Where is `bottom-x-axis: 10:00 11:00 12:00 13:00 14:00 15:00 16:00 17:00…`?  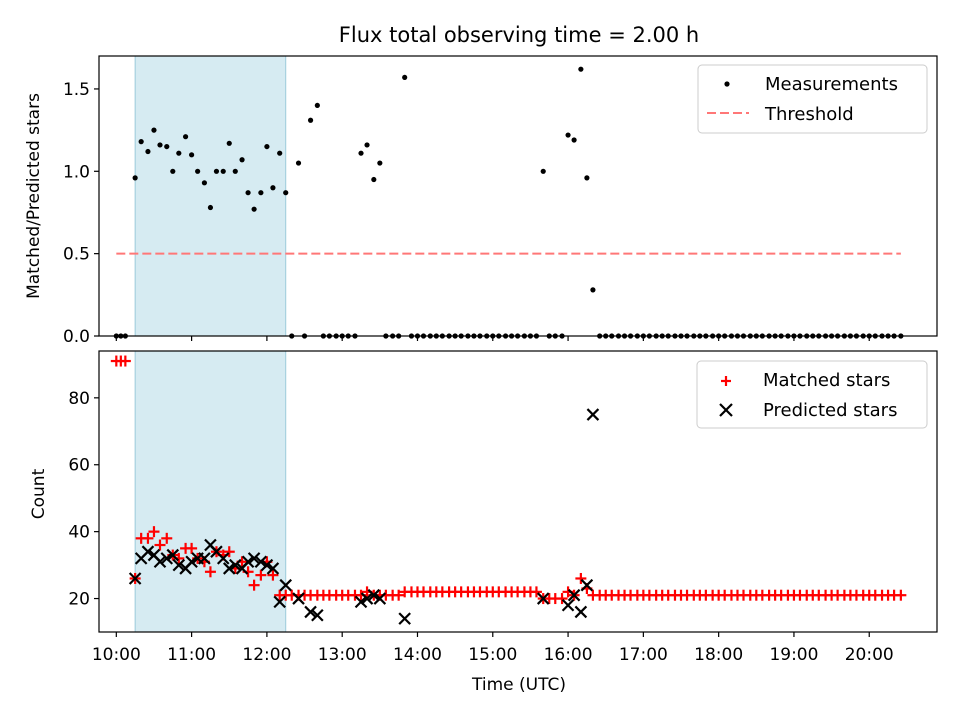
bottom-x-axis: 10:00 11:00 12:00 13:00 14:00 15:00 16:00 17:00… is located at coordinates (493, 648).